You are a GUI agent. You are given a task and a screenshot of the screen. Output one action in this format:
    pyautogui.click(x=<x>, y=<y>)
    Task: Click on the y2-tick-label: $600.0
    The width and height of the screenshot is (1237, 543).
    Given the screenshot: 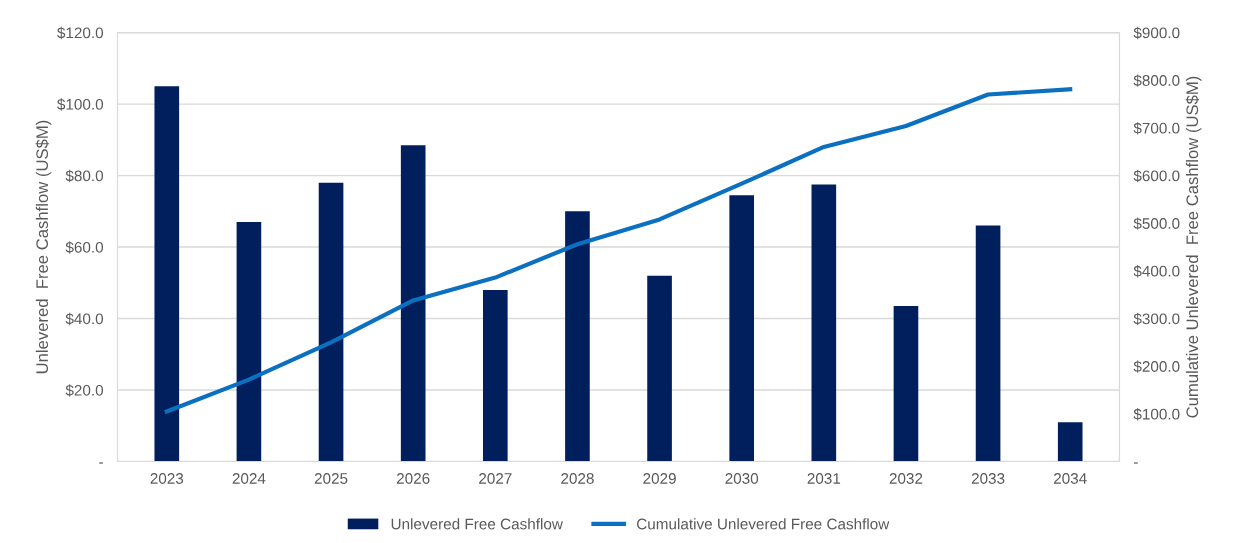 What is the action you would take?
    pyautogui.click(x=1156, y=176)
    